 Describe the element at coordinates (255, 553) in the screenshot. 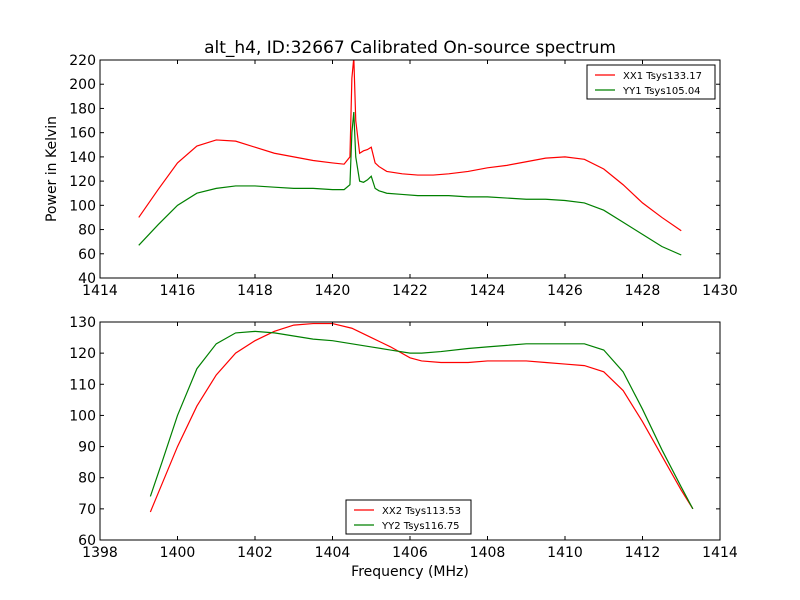

I see `x-tick-label: 1402` at that location.